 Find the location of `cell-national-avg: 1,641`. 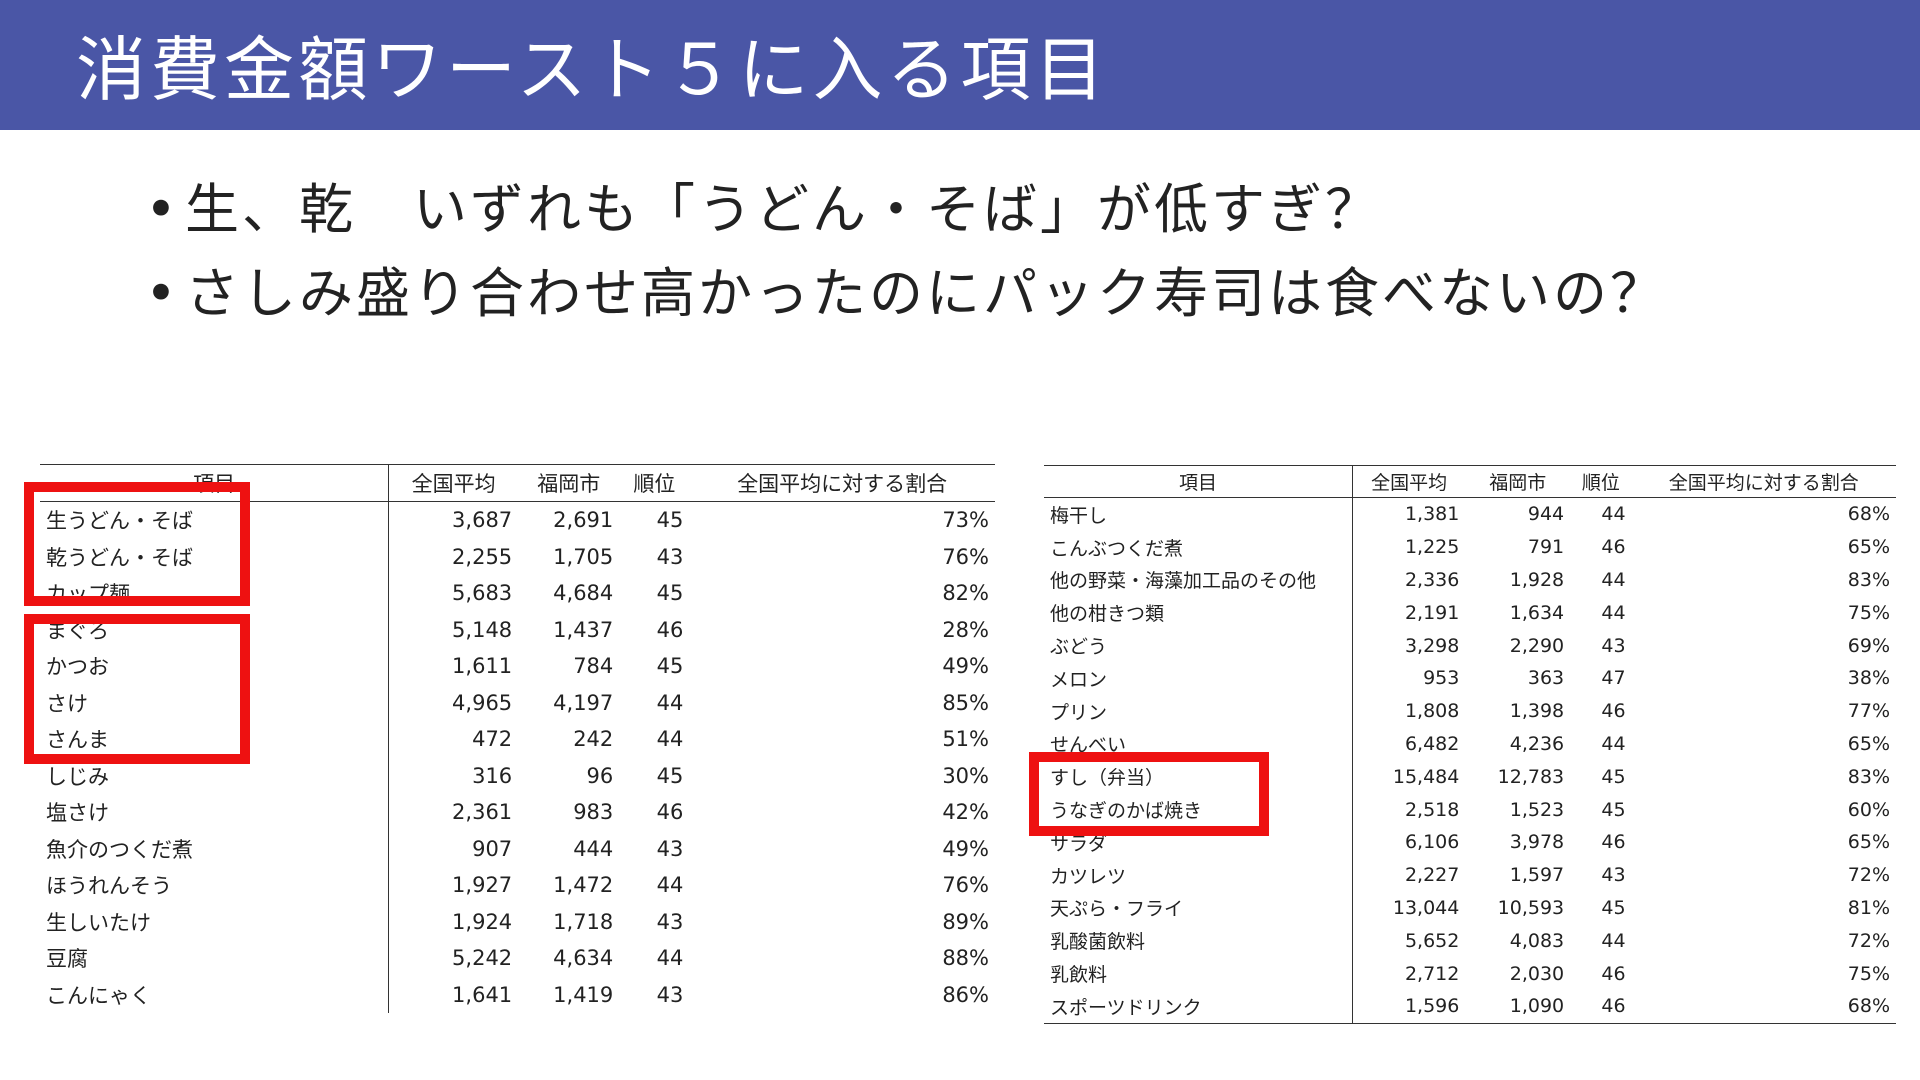

cell-national-avg: 1,641 is located at coordinates (482, 994).